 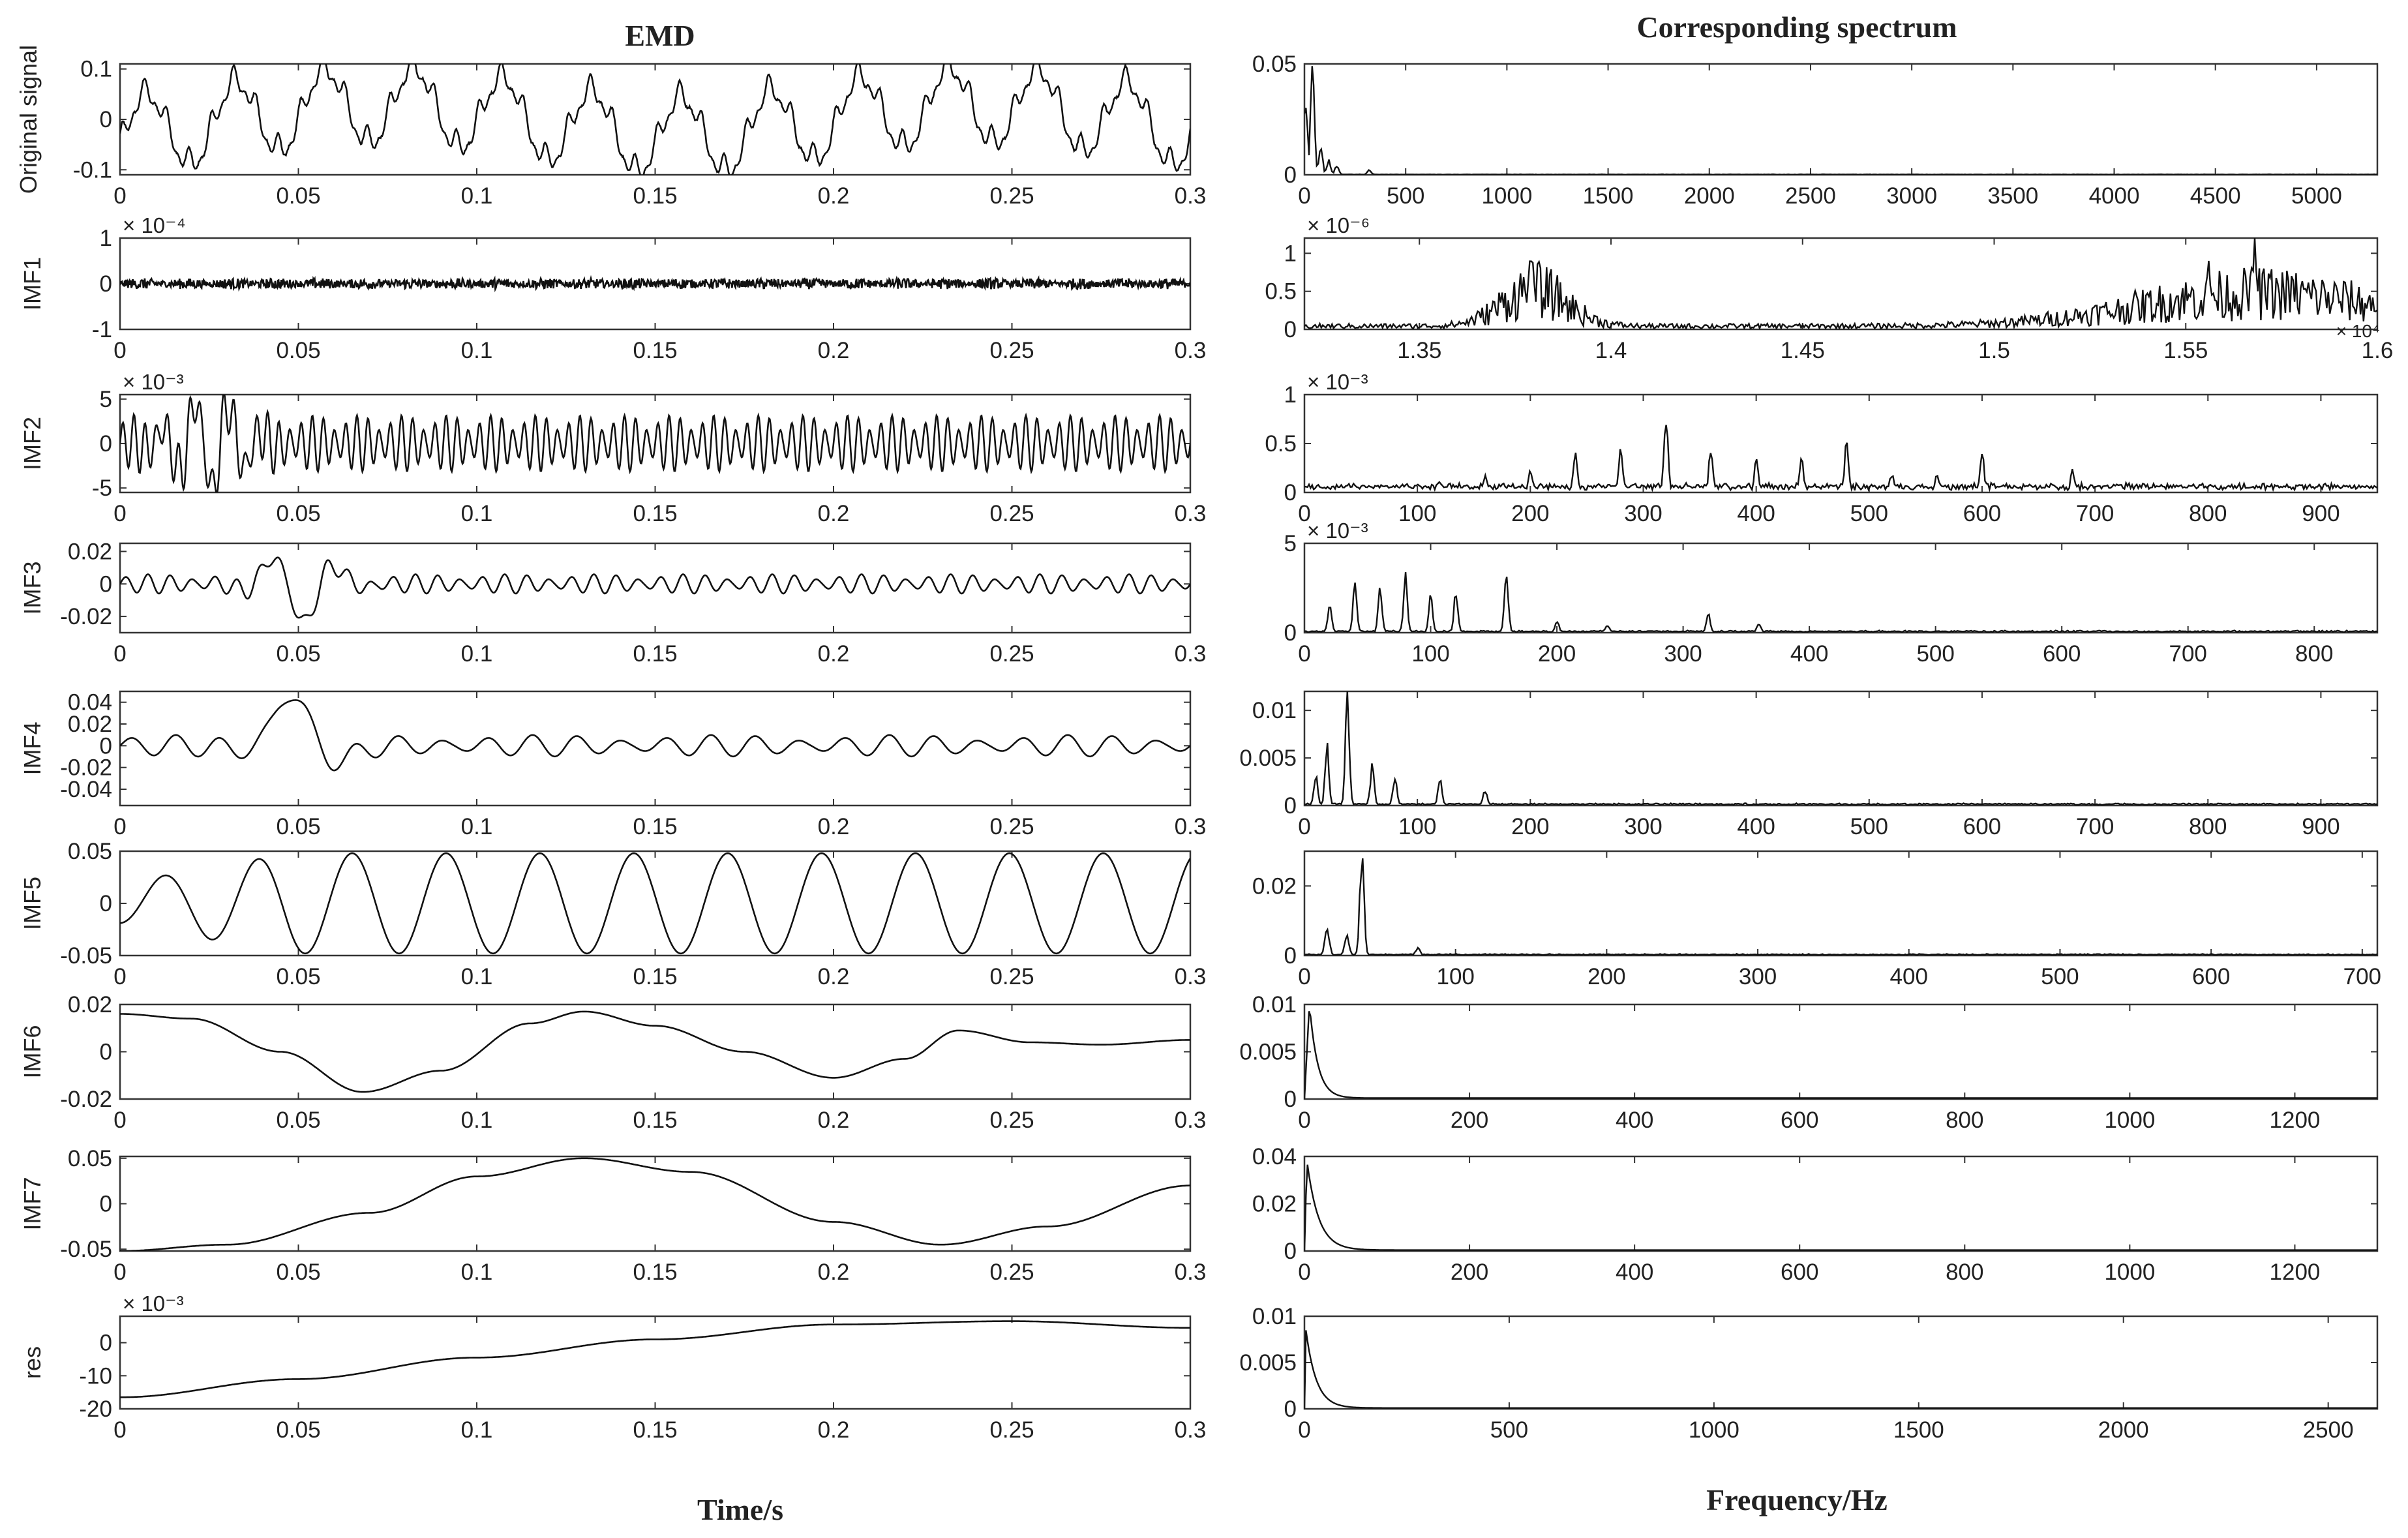 What do you see at coordinates (95, 1376) in the screenshot?
I see `y-tick-label: -10` at bounding box center [95, 1376].